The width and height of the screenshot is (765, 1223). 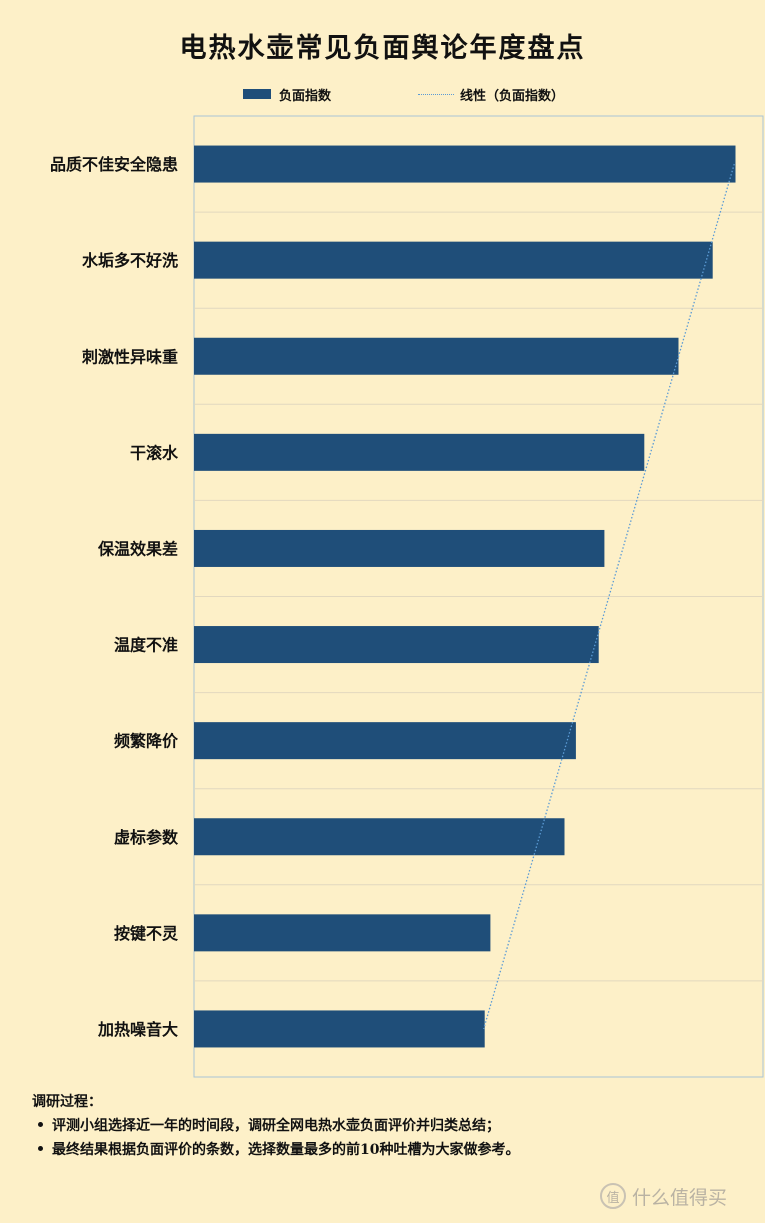 What do you see at coordinates (137, 548) in the screenshot?
I see `category-label: 保温效果差` at bounding box center [137, 548].